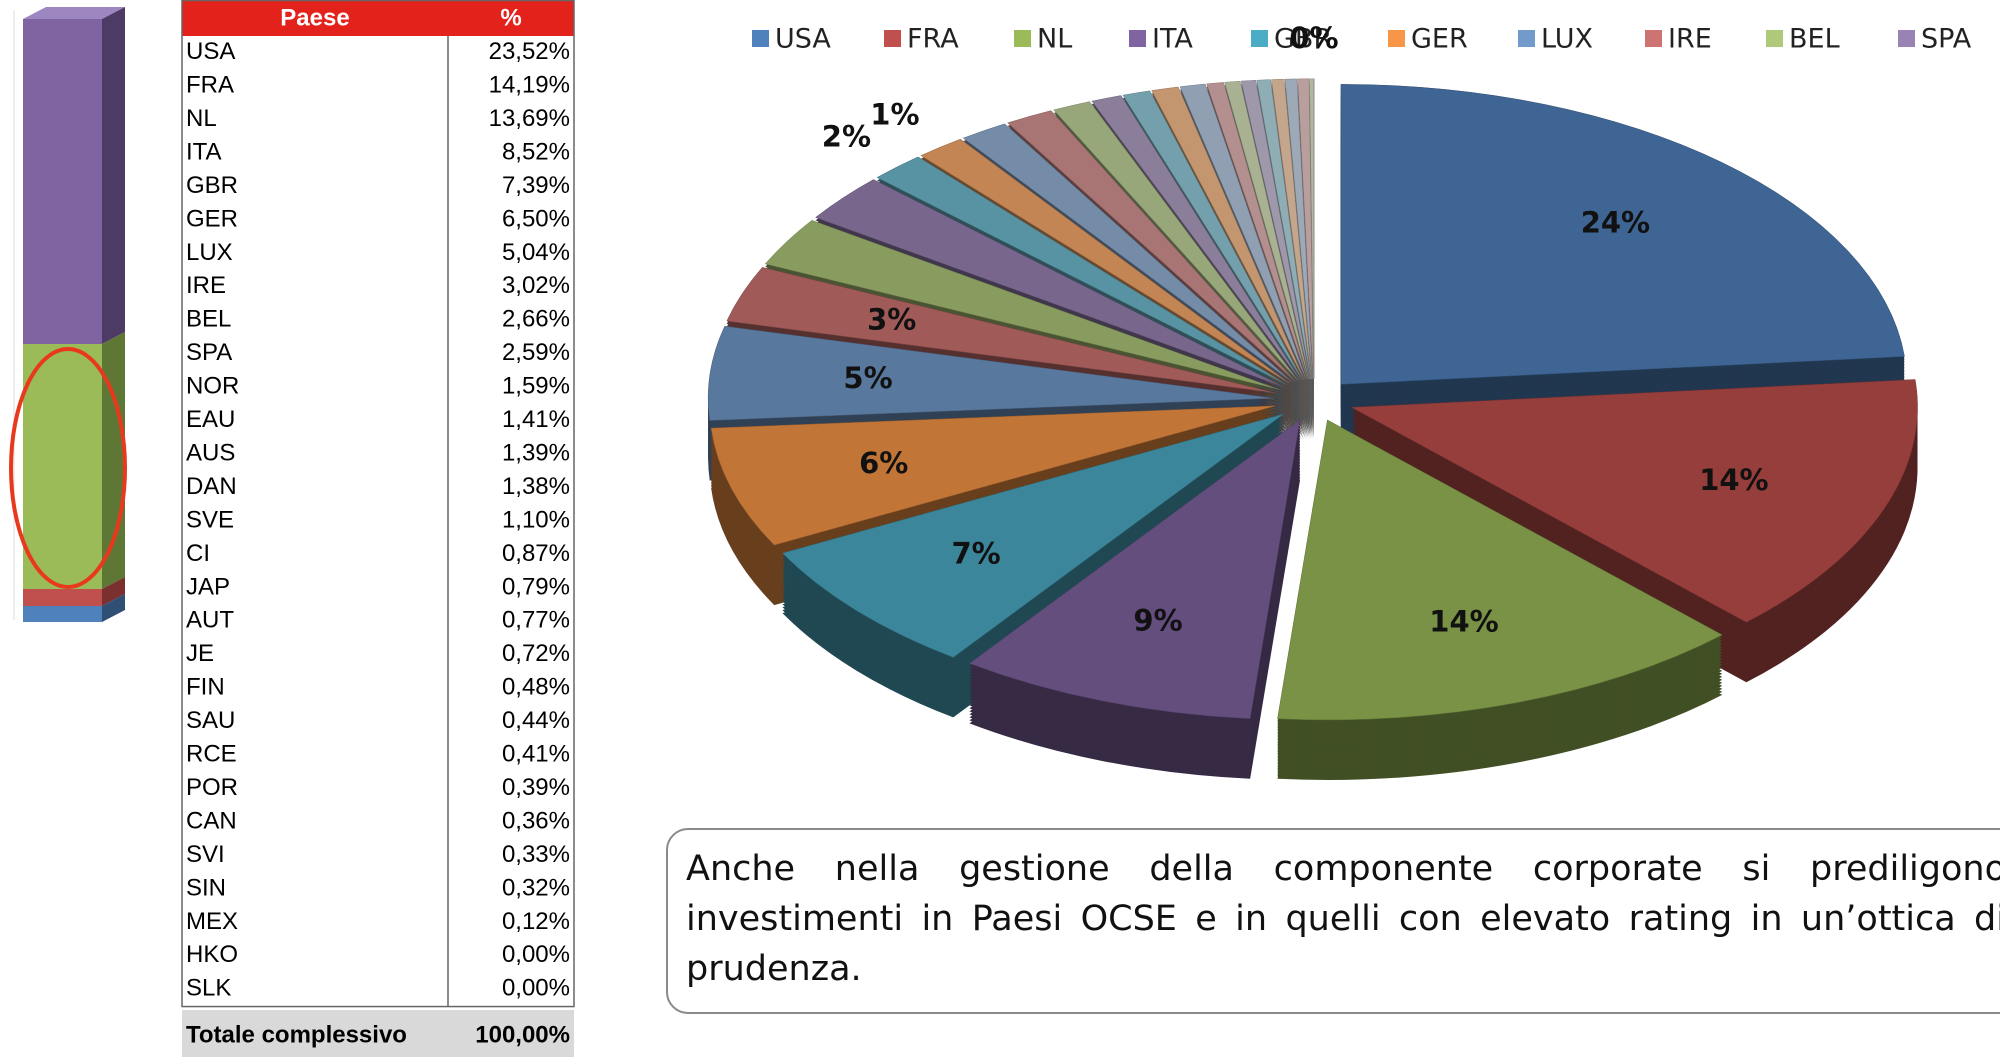 The width and height of the screenshot is (2000, 1059). Describe the element at coordinates (536, 921) in the screenshot. I see `table-cell: 0,12%` at that location.